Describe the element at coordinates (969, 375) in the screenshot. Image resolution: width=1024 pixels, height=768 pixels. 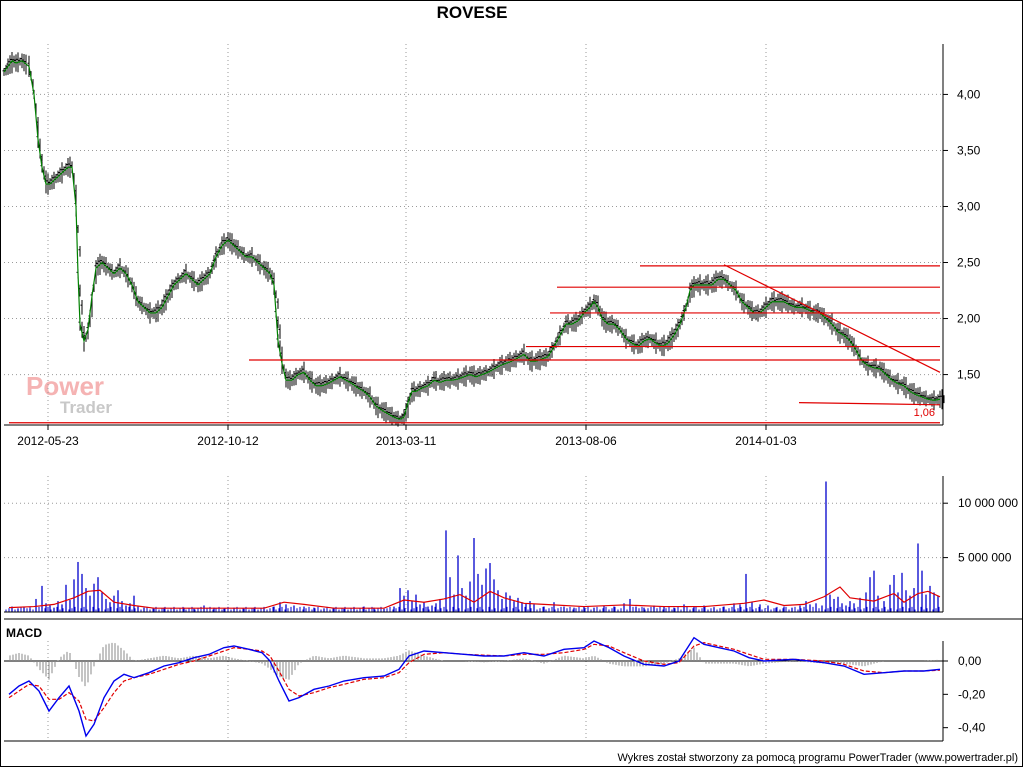
I see `y-tick-label: 1,50` at that location.